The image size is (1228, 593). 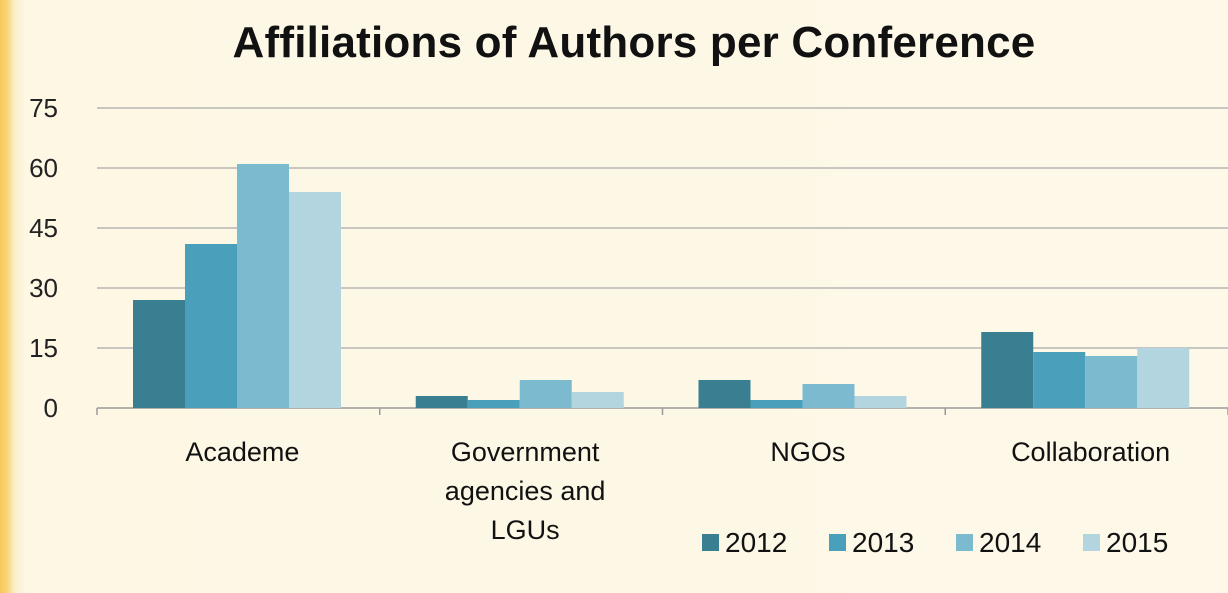 I want to click on legend-label: 2012, so click(x=756, y=542).